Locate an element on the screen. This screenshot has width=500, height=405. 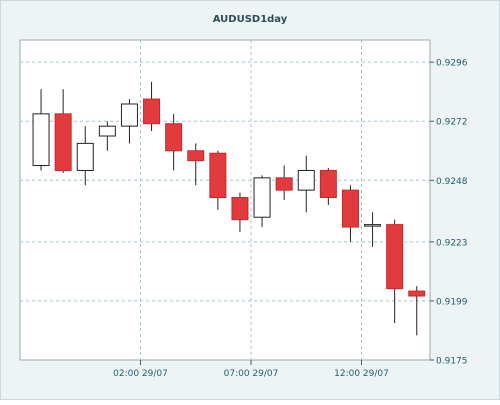
x-tick-label: 02:00 29/07 is located at coordinates (140, 374).